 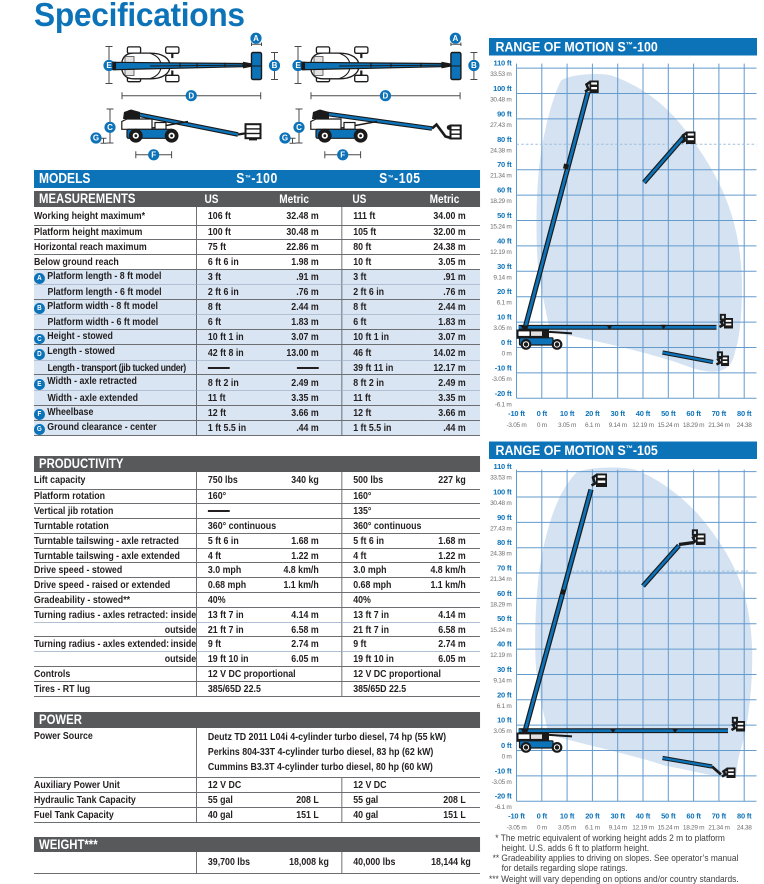 I want to click on svg-text: RANGE OF MOTION S™-100, so click(x=577, y=47).